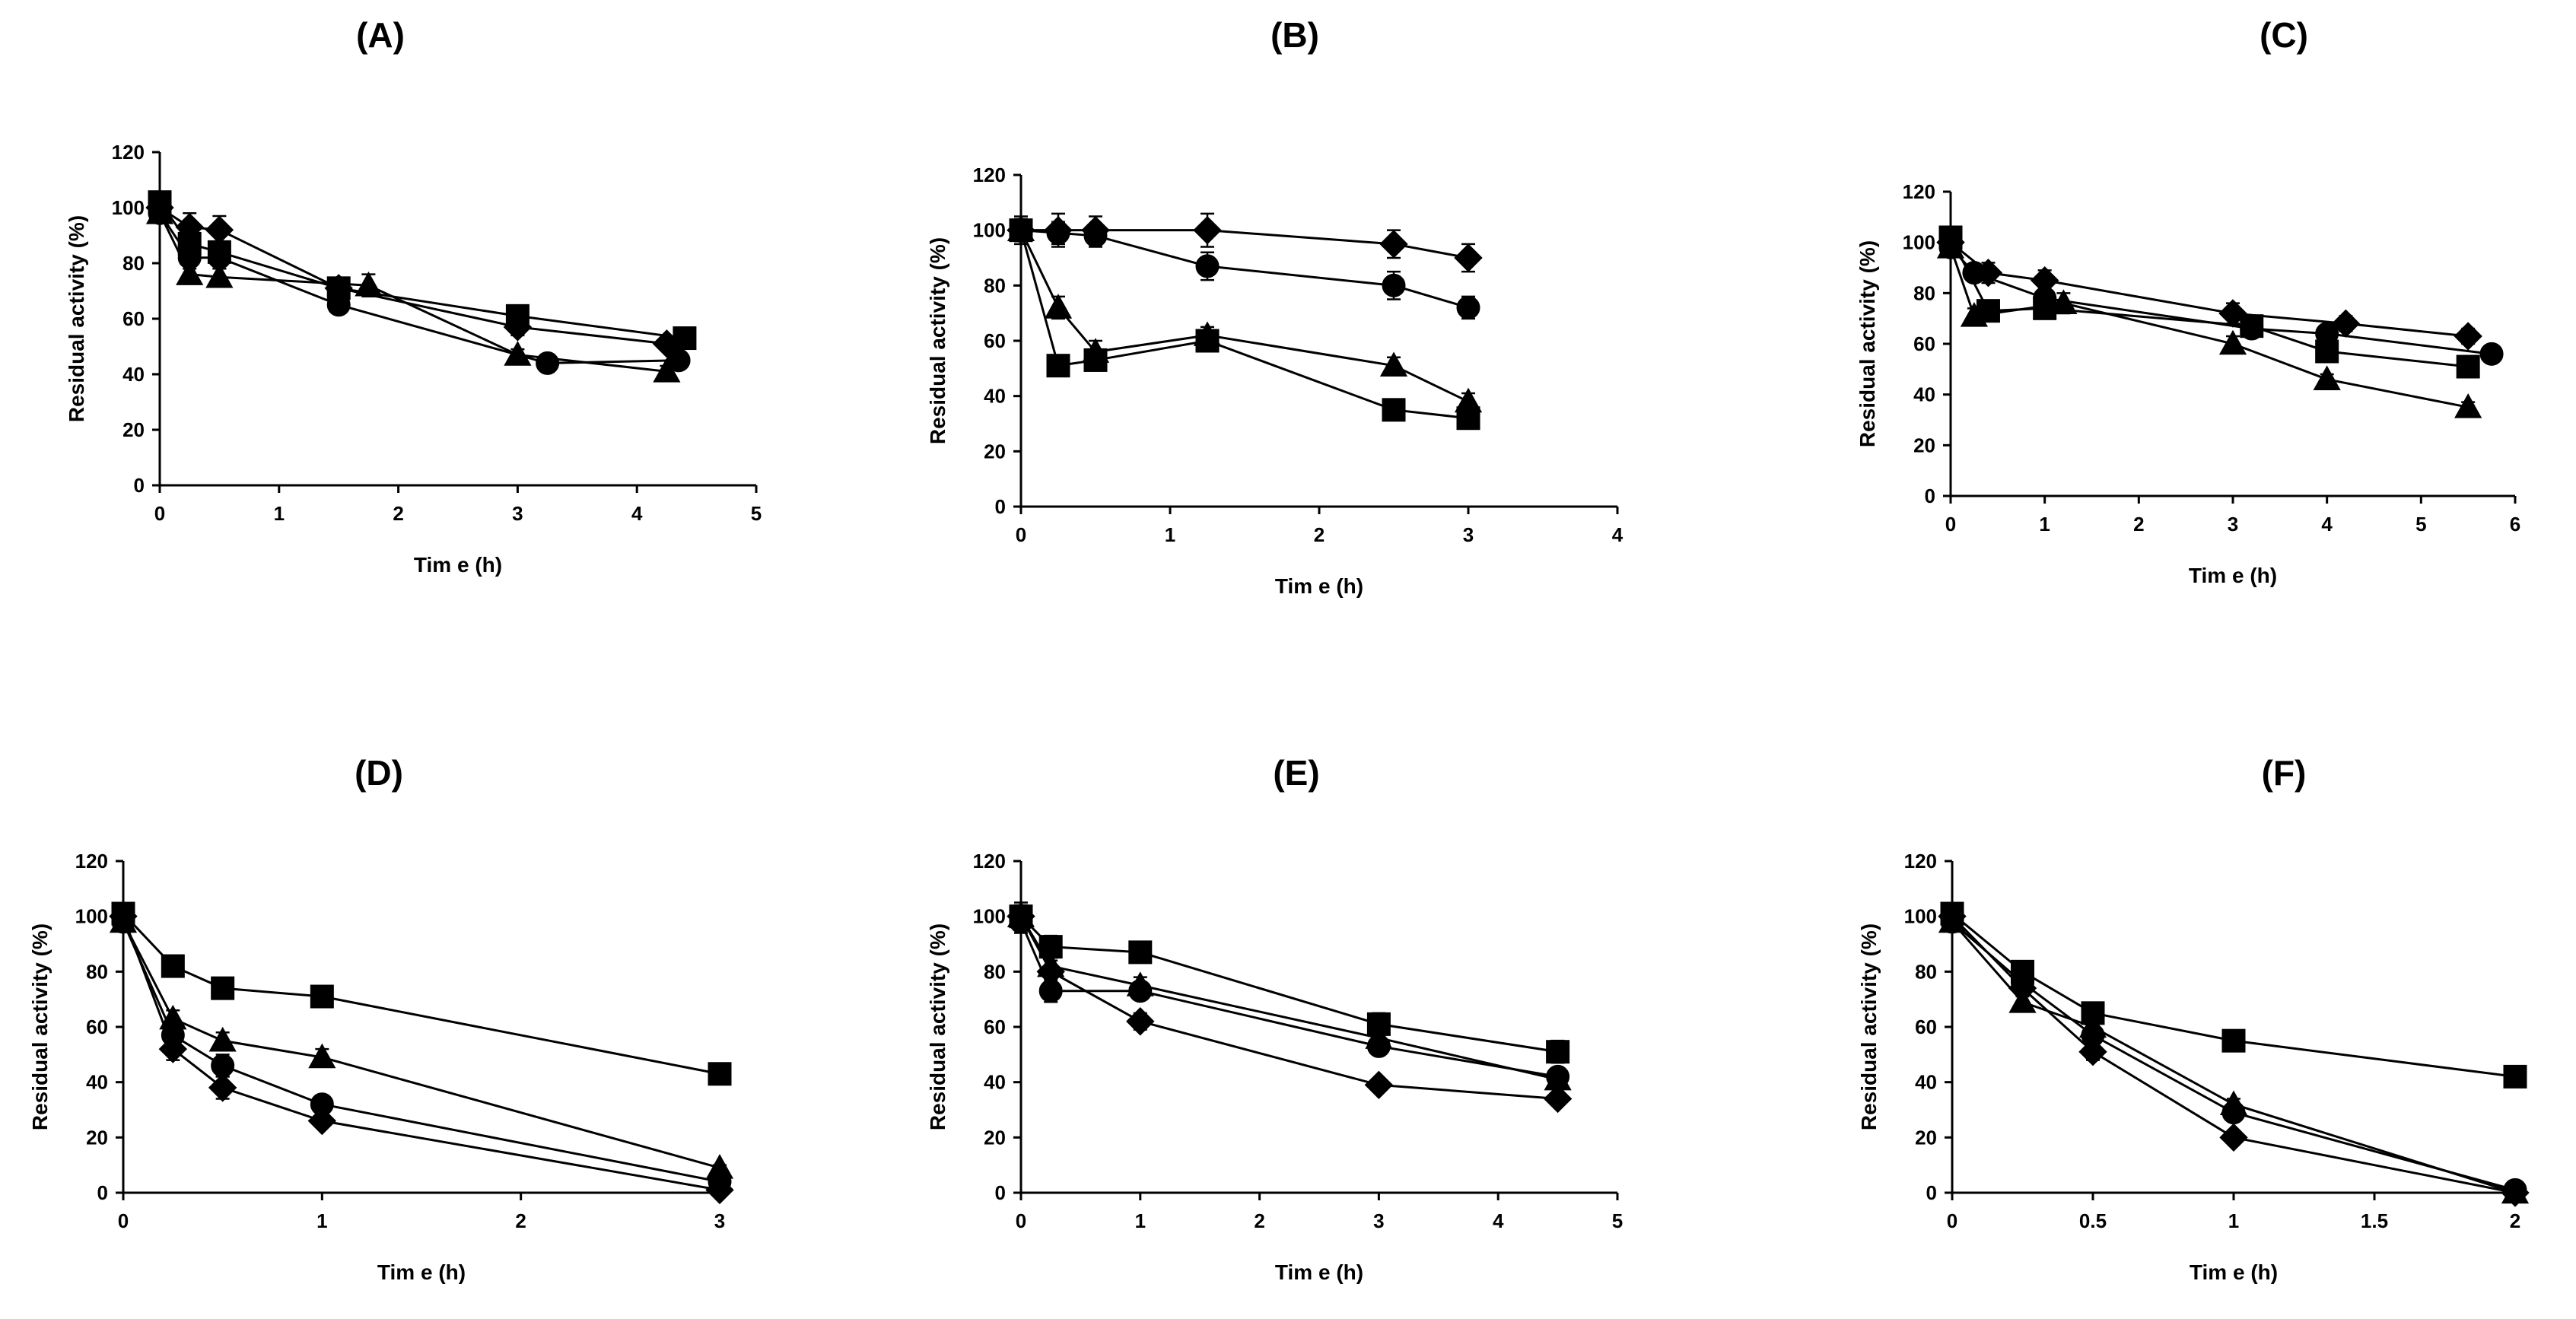 Image resolution: width=2576 pixels, height=1319 pixels. I want to click on x-tick-label: 3, so click(720, 1220).